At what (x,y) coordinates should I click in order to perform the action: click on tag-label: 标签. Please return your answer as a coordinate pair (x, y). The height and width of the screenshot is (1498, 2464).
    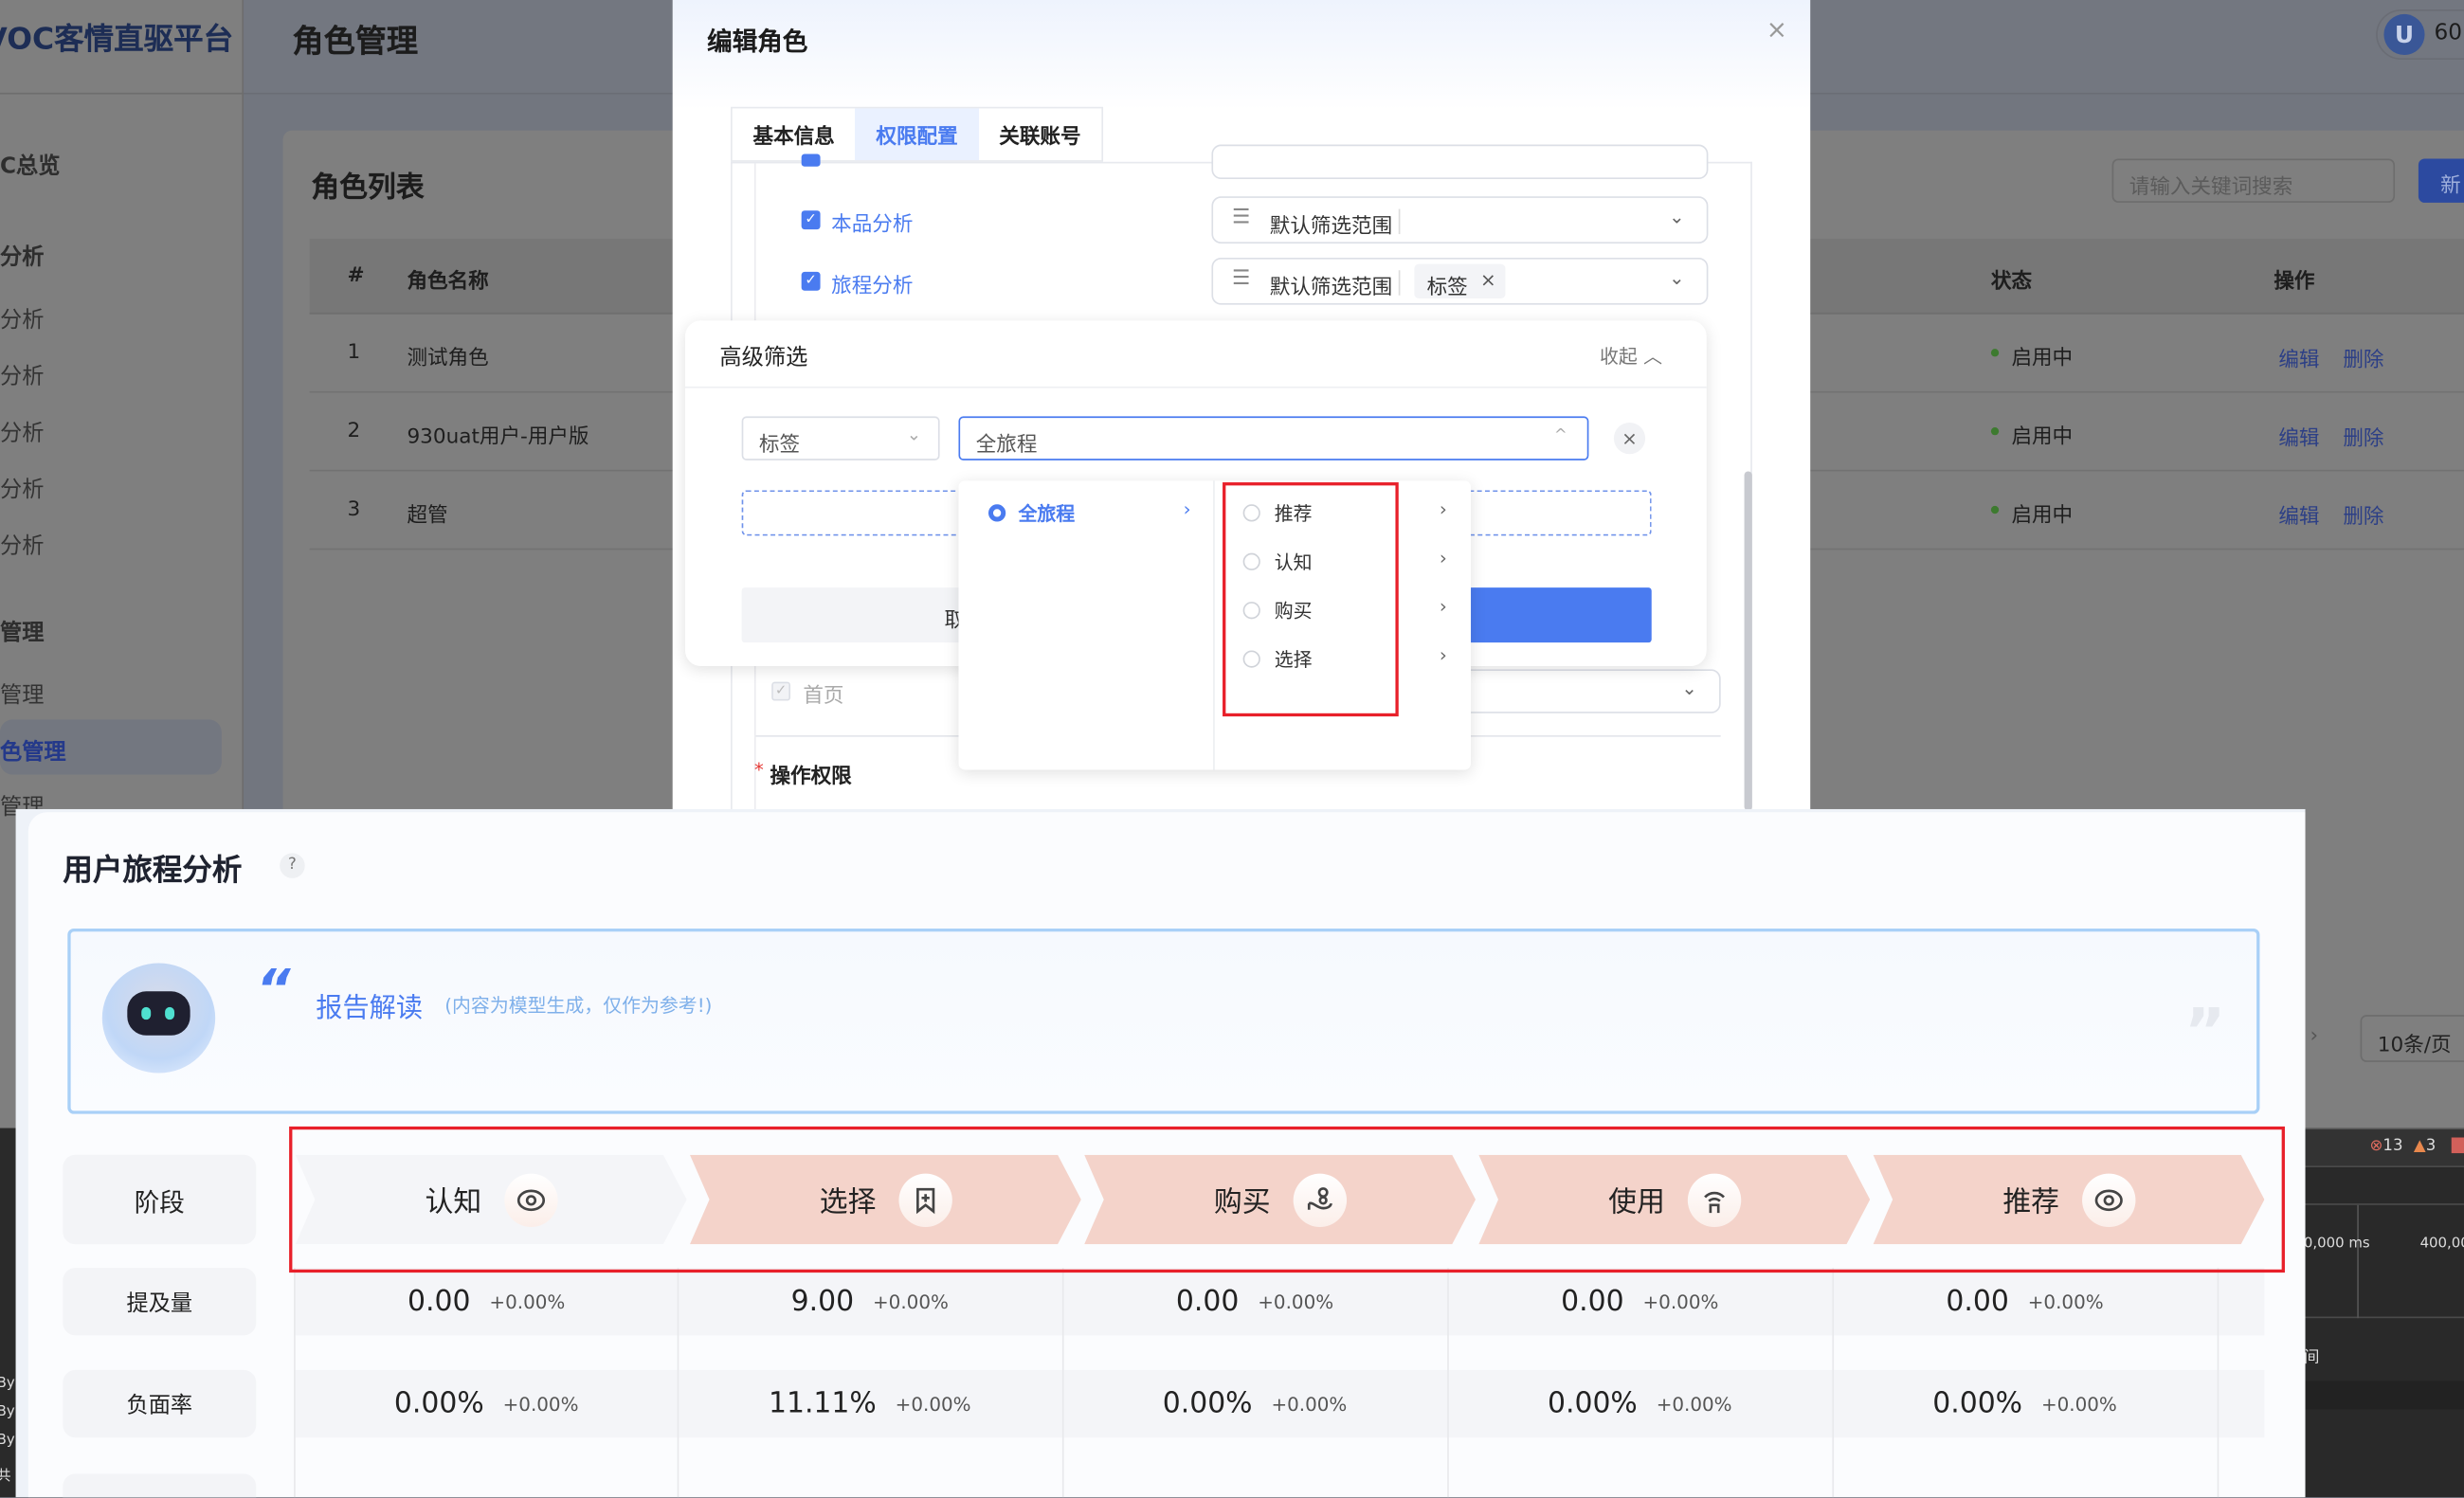
    Looking at the image, I should click on (1447, 288).